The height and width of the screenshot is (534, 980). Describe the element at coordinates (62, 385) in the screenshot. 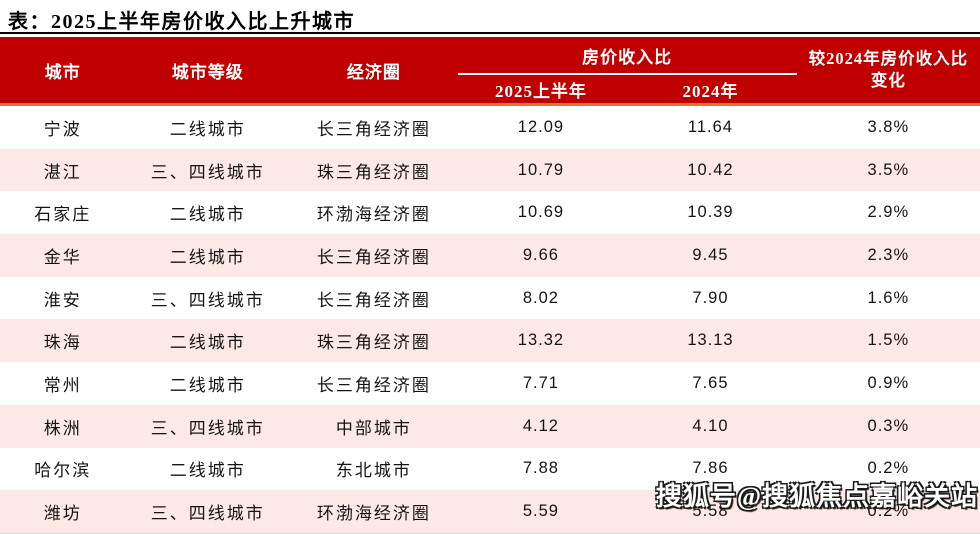

I see `city-cell: 常州` at that location.